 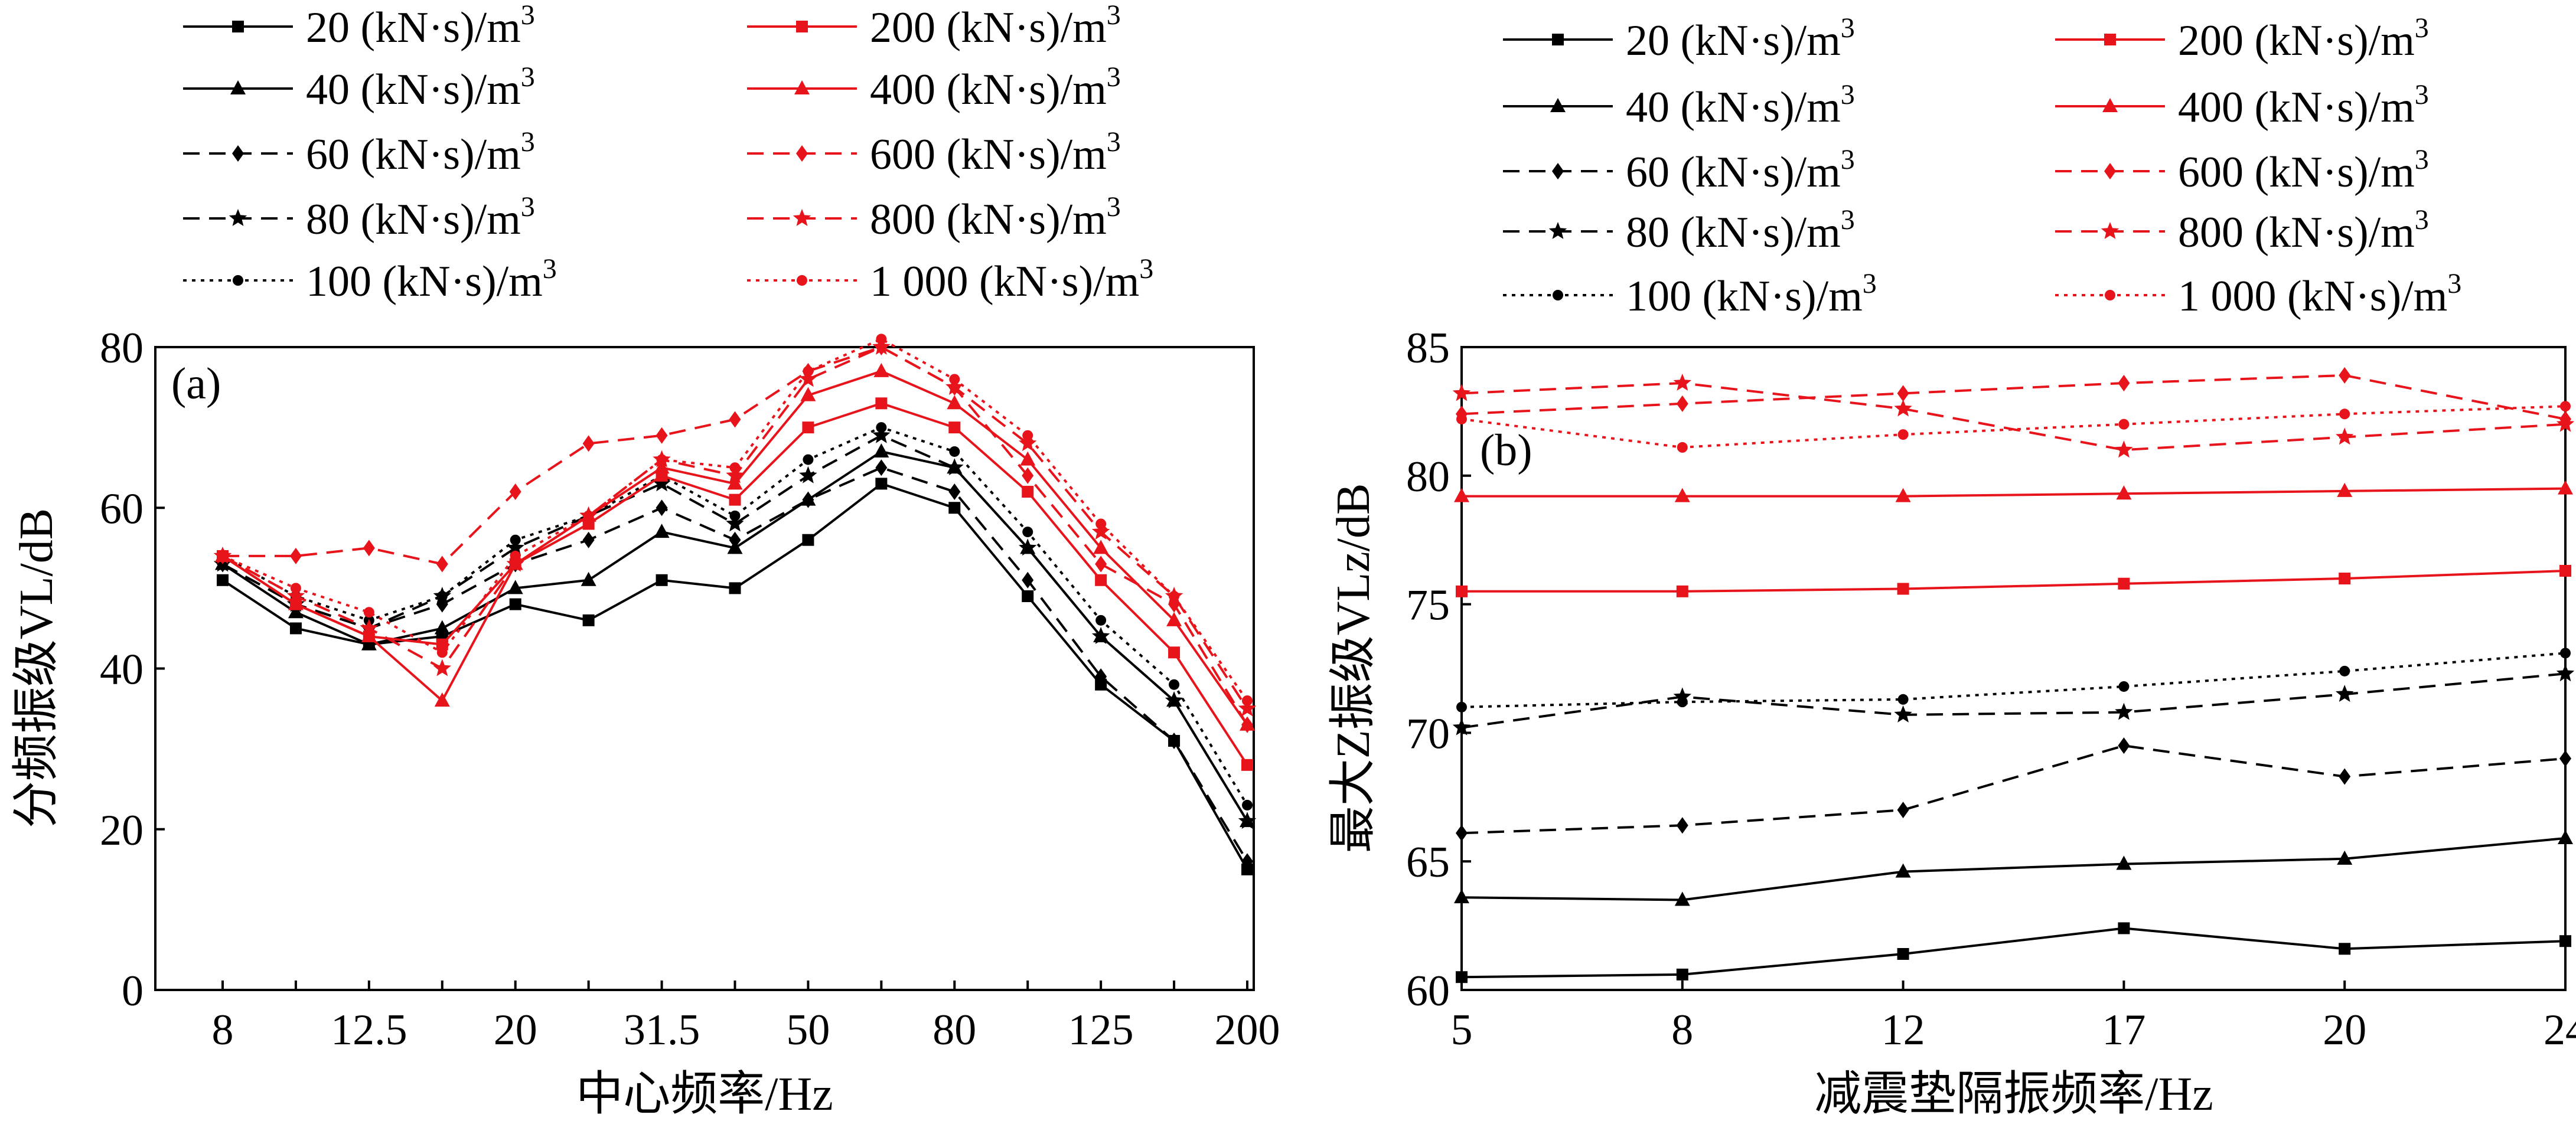 I want to click on legend-label-text: 1 000 (kN·s)/m, so click(x=2312, y=296).